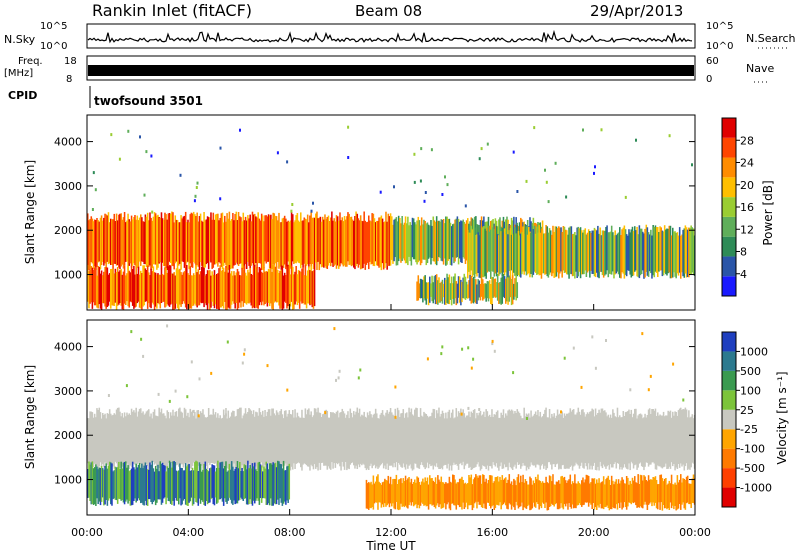  Describe the element at coordinates (768, 212) in the screenshot. I see `power-cbar-label: Power [dB]` at that location.